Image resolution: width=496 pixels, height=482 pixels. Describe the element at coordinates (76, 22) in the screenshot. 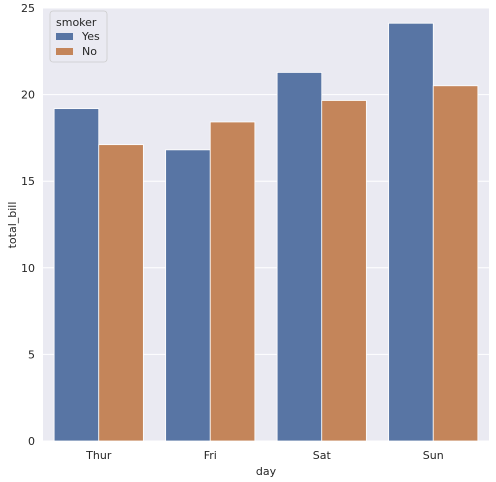

I see `legend-title: smoker` at that location.